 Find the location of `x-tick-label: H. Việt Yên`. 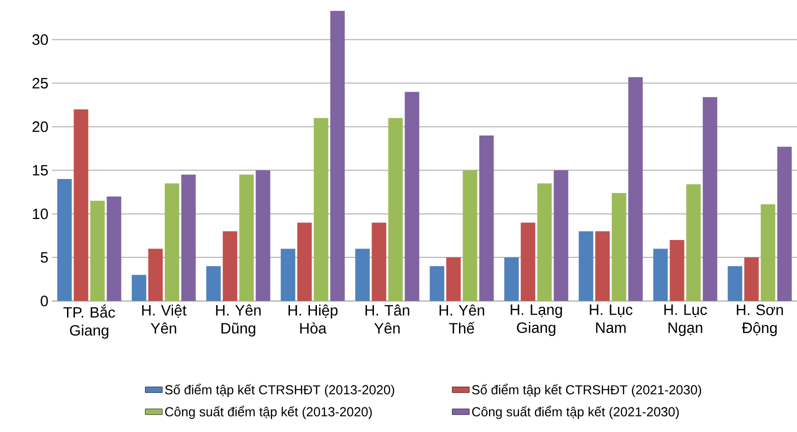

x-tick-label: H. Việt Yên is located at coordinates (164, 319).